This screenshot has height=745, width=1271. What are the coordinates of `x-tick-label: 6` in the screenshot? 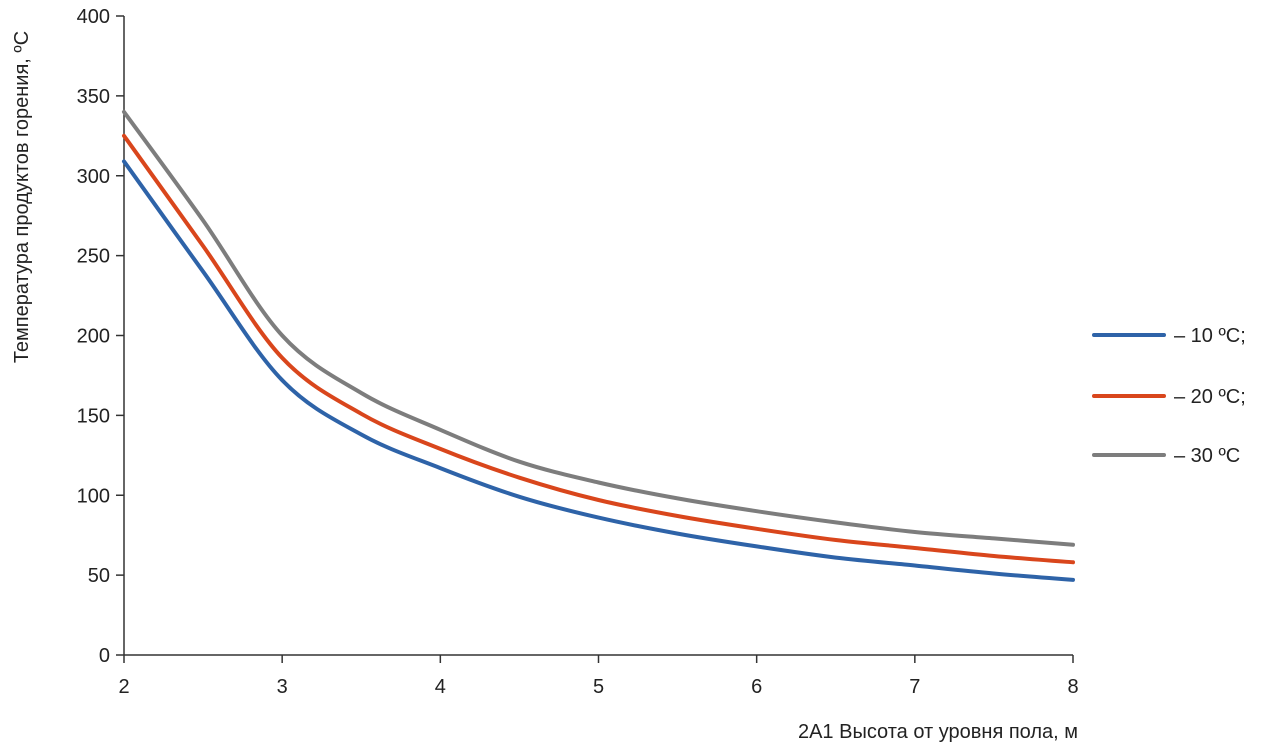 It's located at (756, 687).